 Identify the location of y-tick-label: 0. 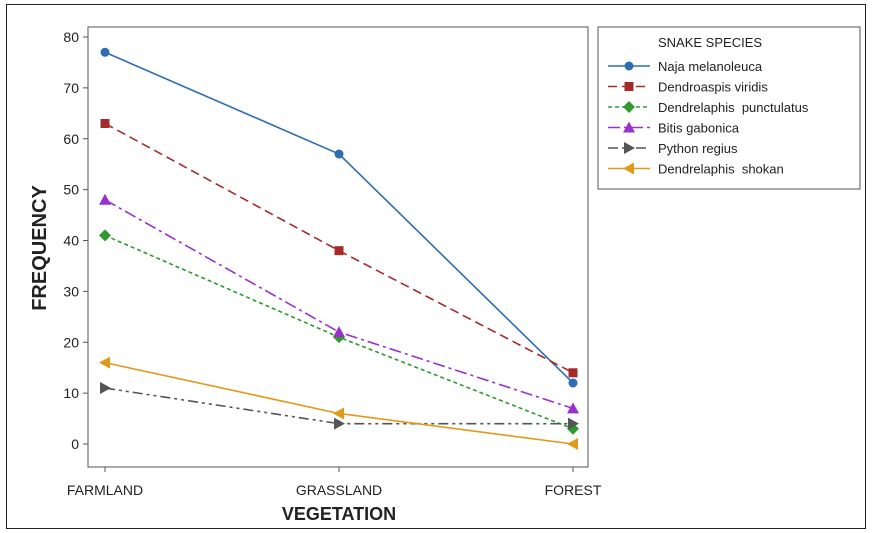
(75, 444).